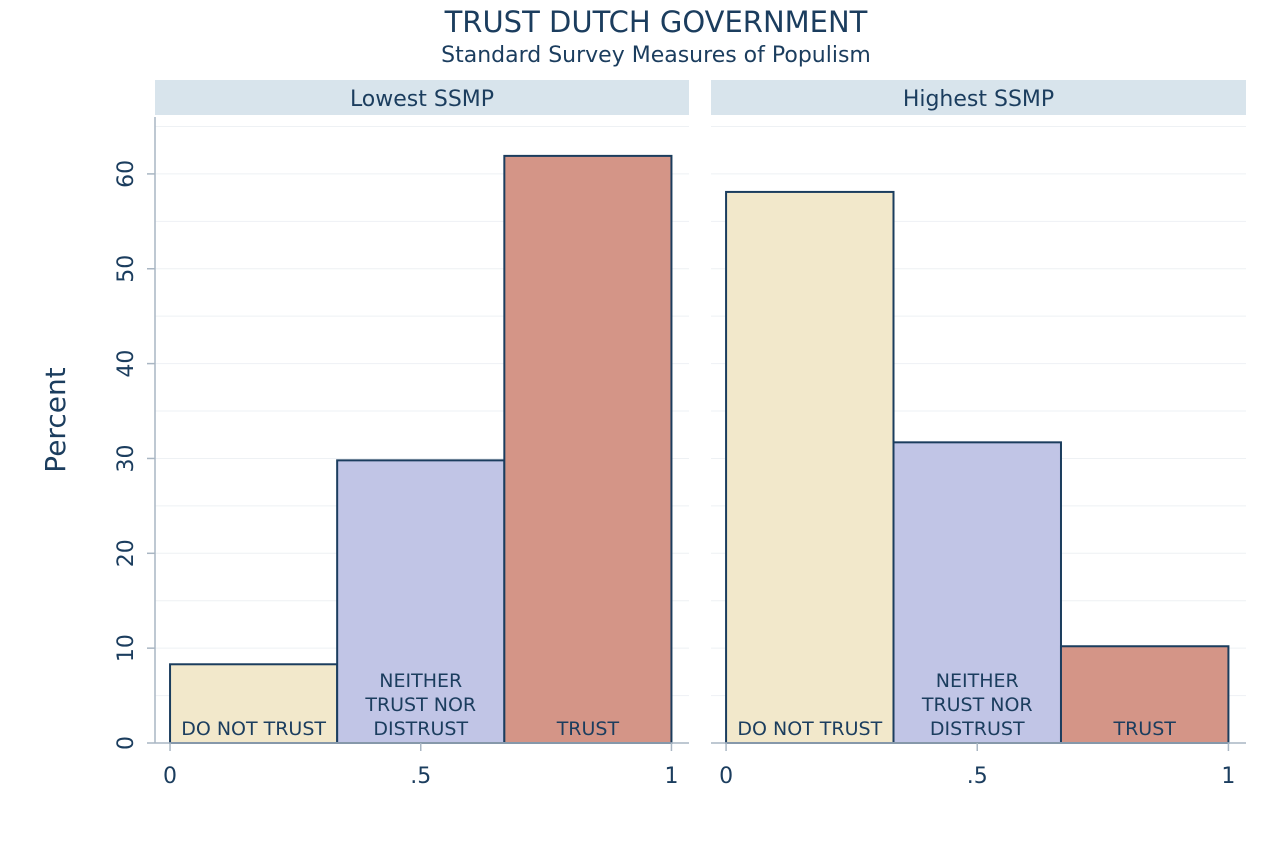 The height and width of the screenshot is (846, 1280). Describe the element at coordinates (977, 681) in the screenshot. I see `bar-label-highest-2: NEITHER` at that location.